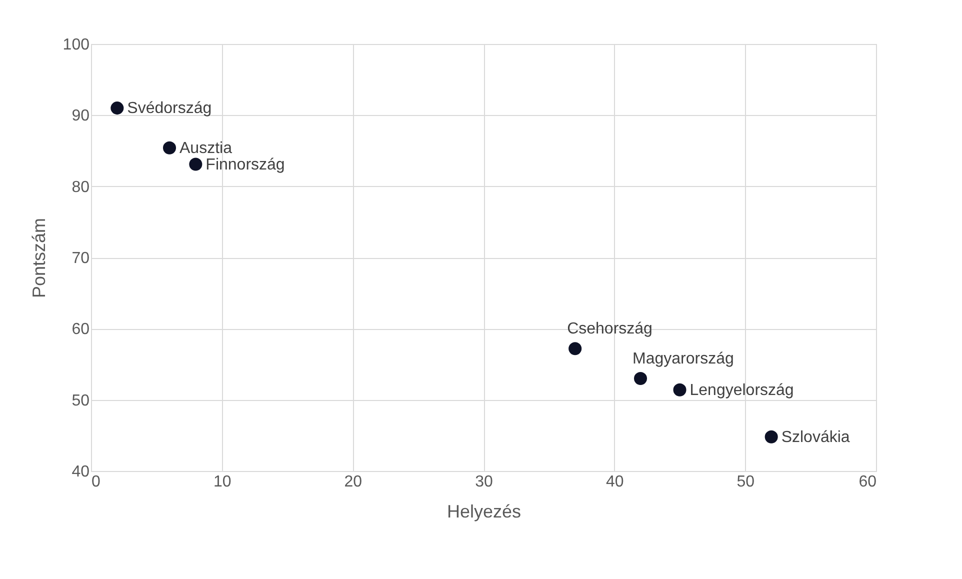 The image size is (962, 579). I want to click on y-tick-label: 80, so click(81, 187).